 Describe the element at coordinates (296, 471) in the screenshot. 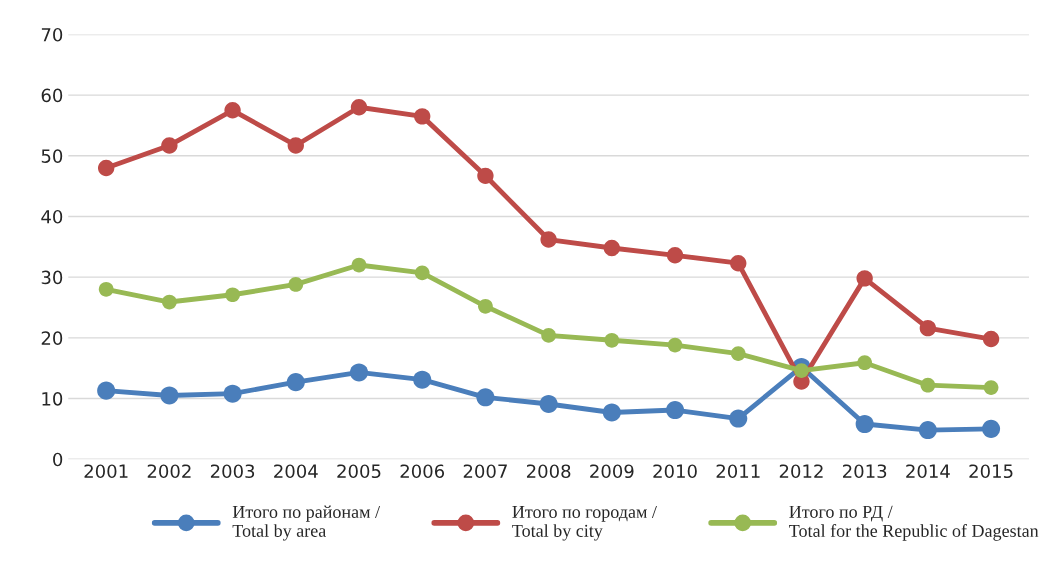

I see `x-tick-label: 2004` at that location.